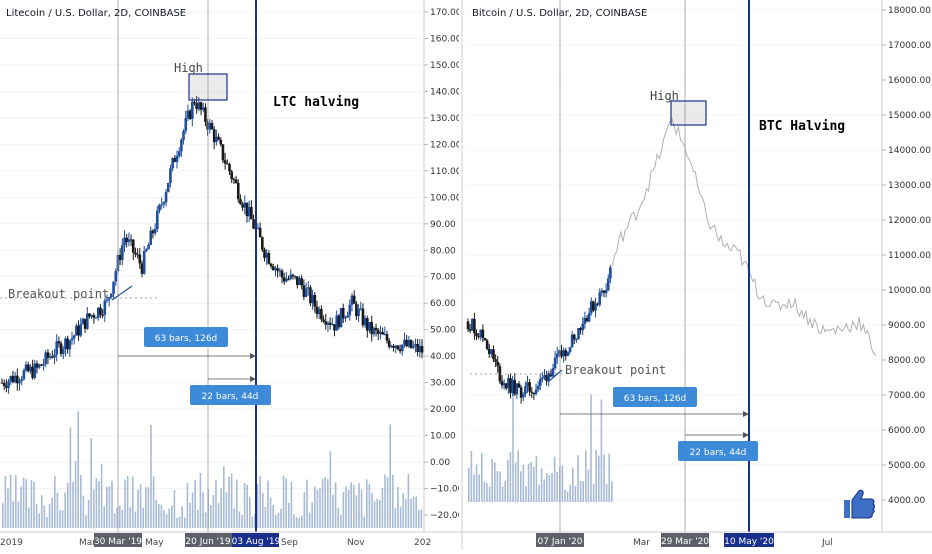 The width and height of the screenshot is (932, 554). Describe the element at coordinates (909, 151) in the screenshot. I see `price-tick-label: 14000.00` at that location.